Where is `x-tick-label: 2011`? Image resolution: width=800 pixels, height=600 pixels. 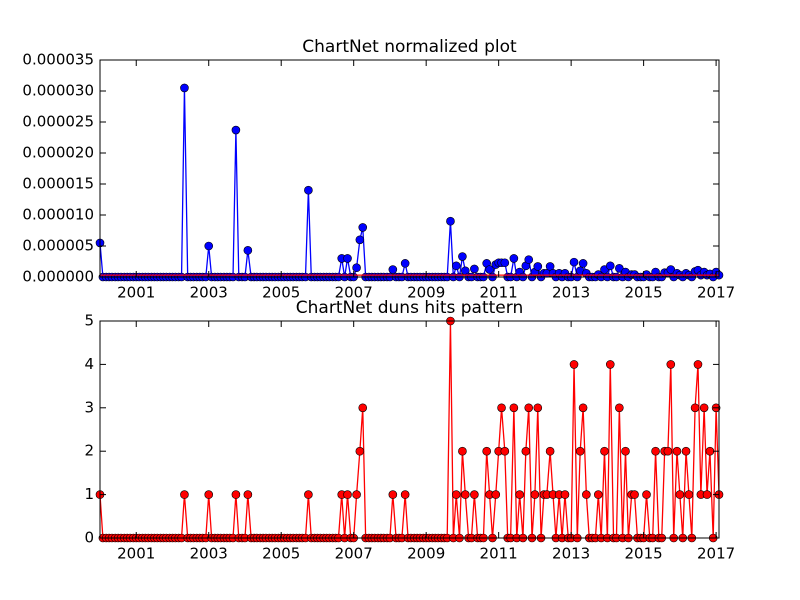 x-tick-label: 2011 is located at coordinates (499, 293).